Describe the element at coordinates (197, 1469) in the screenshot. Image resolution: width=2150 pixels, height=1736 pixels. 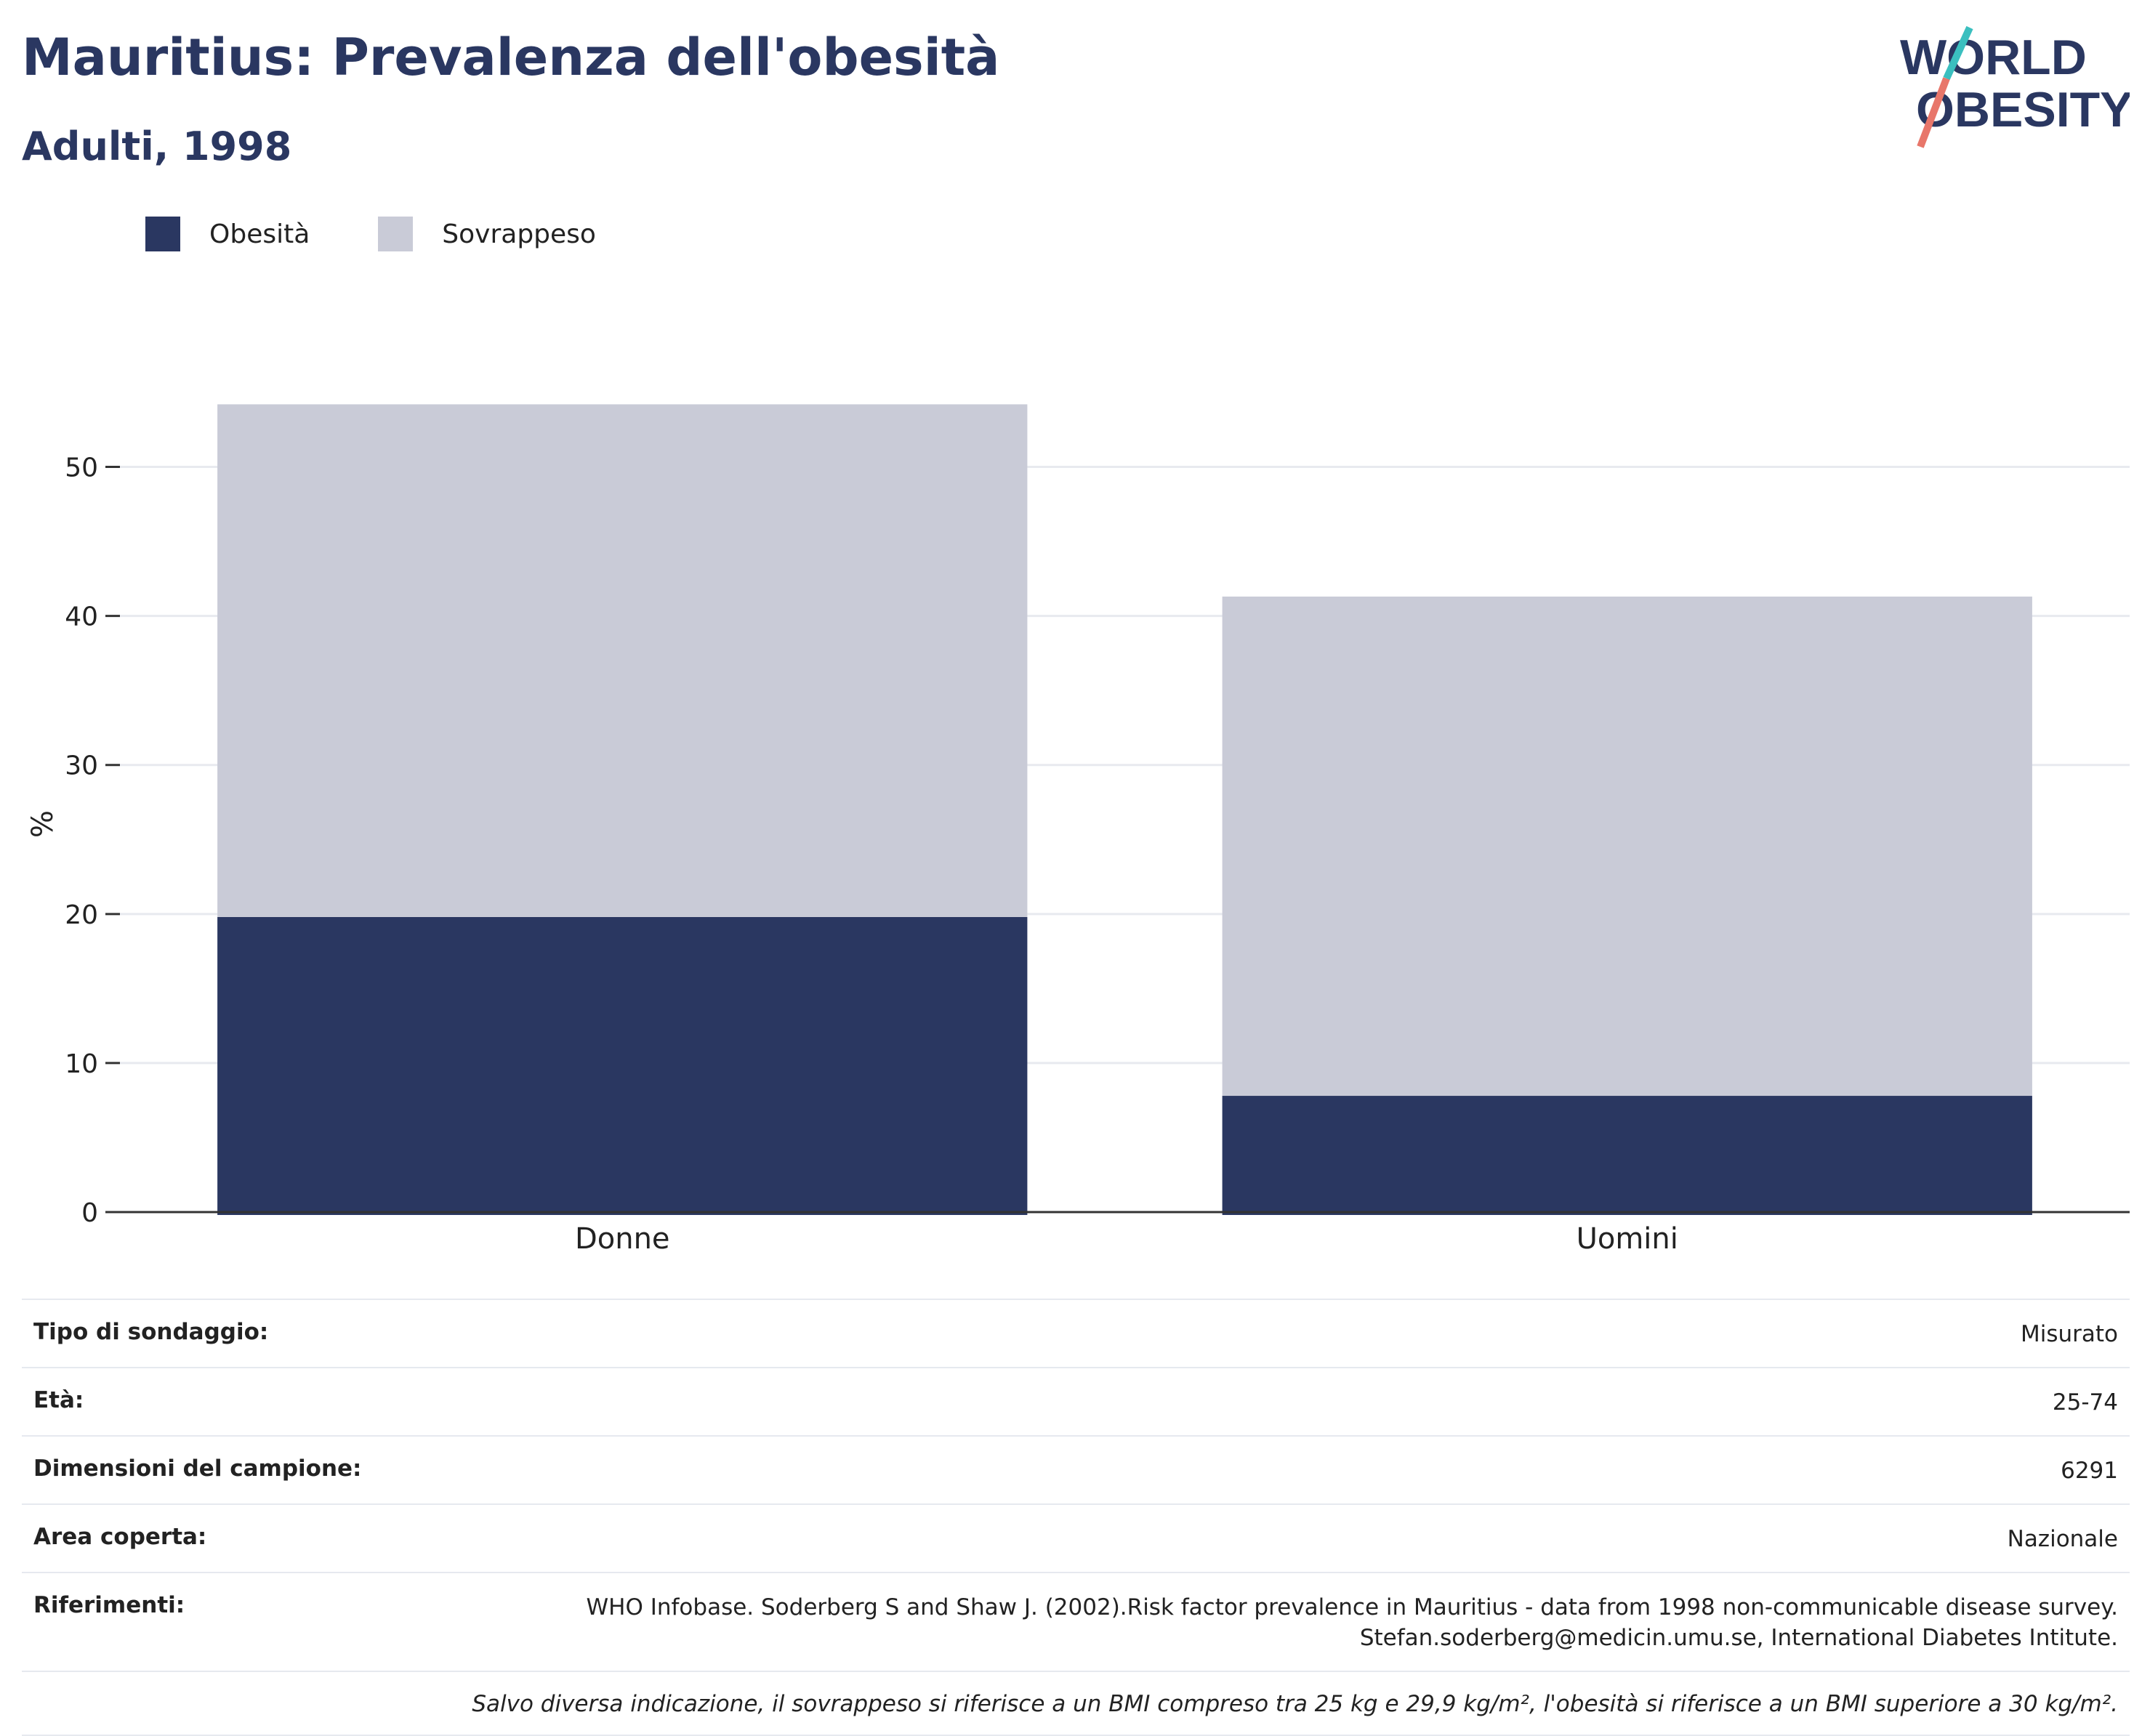
I see `info-key: Dimensioni del campione:` at that location.